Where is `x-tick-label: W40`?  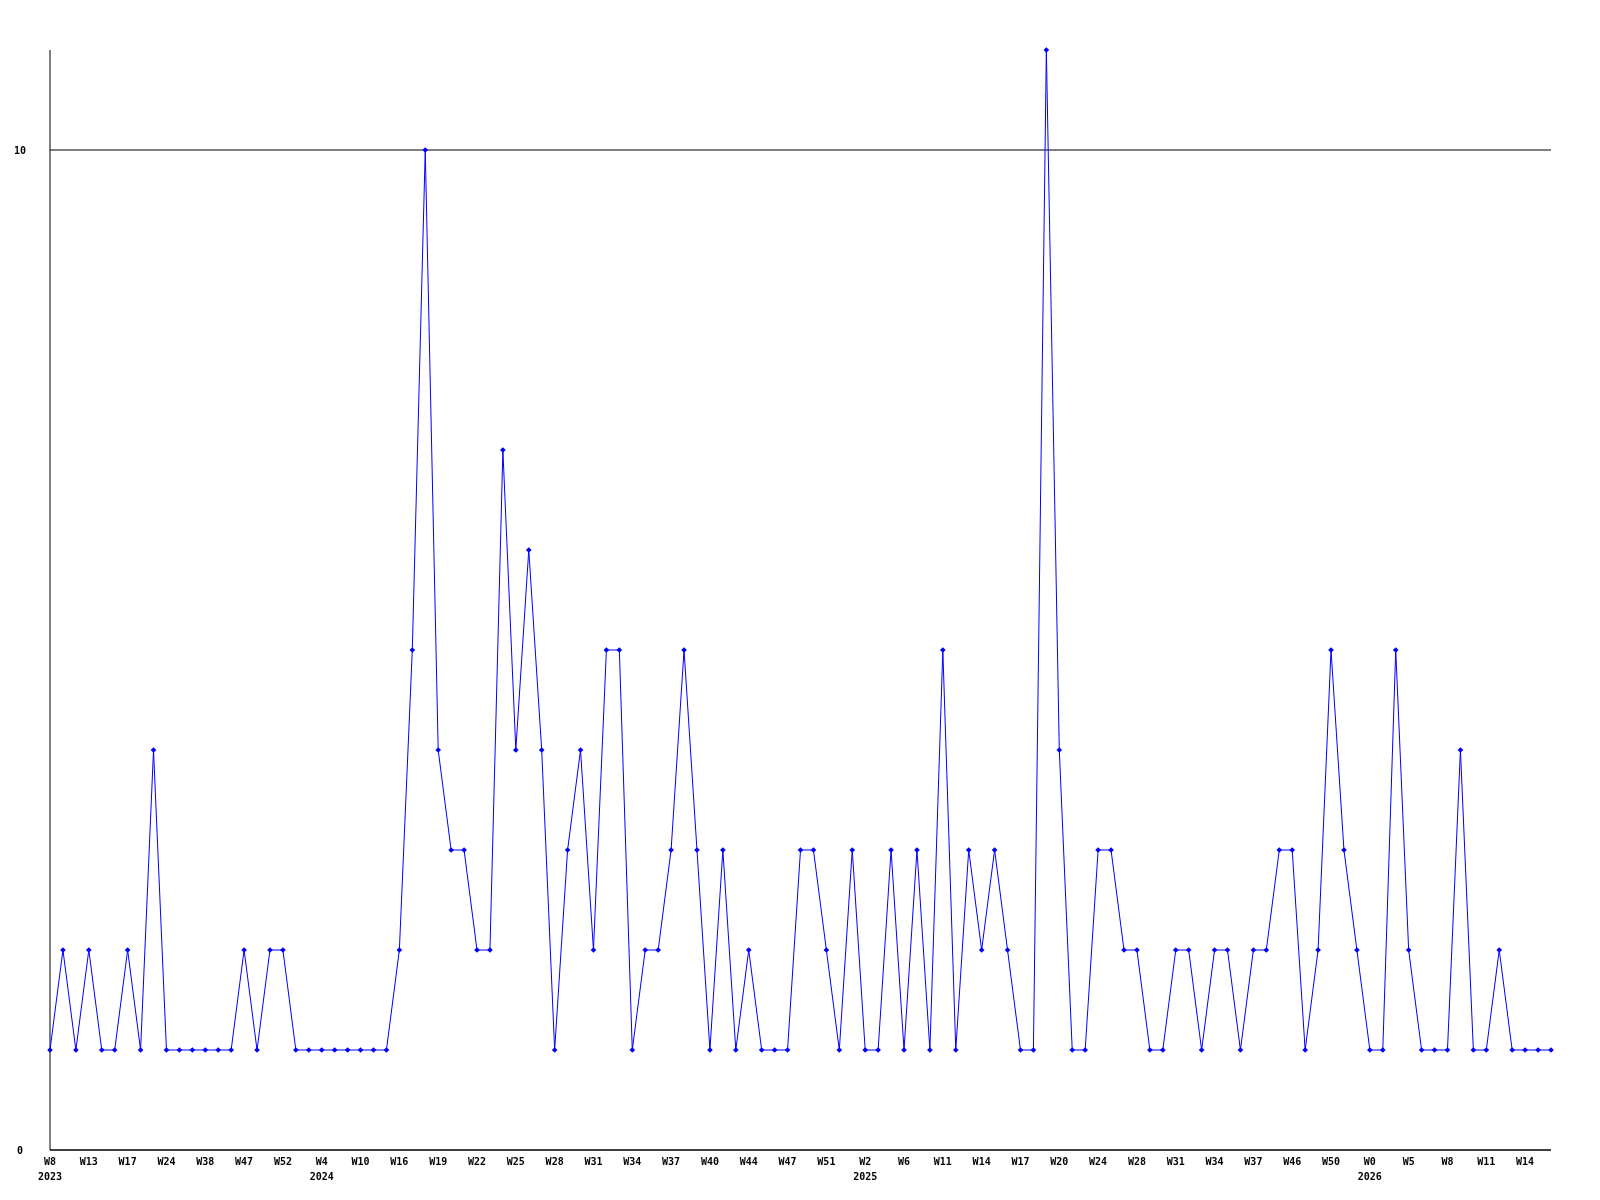
x-tick-label: W40 is located at coordinates (709, 1161).